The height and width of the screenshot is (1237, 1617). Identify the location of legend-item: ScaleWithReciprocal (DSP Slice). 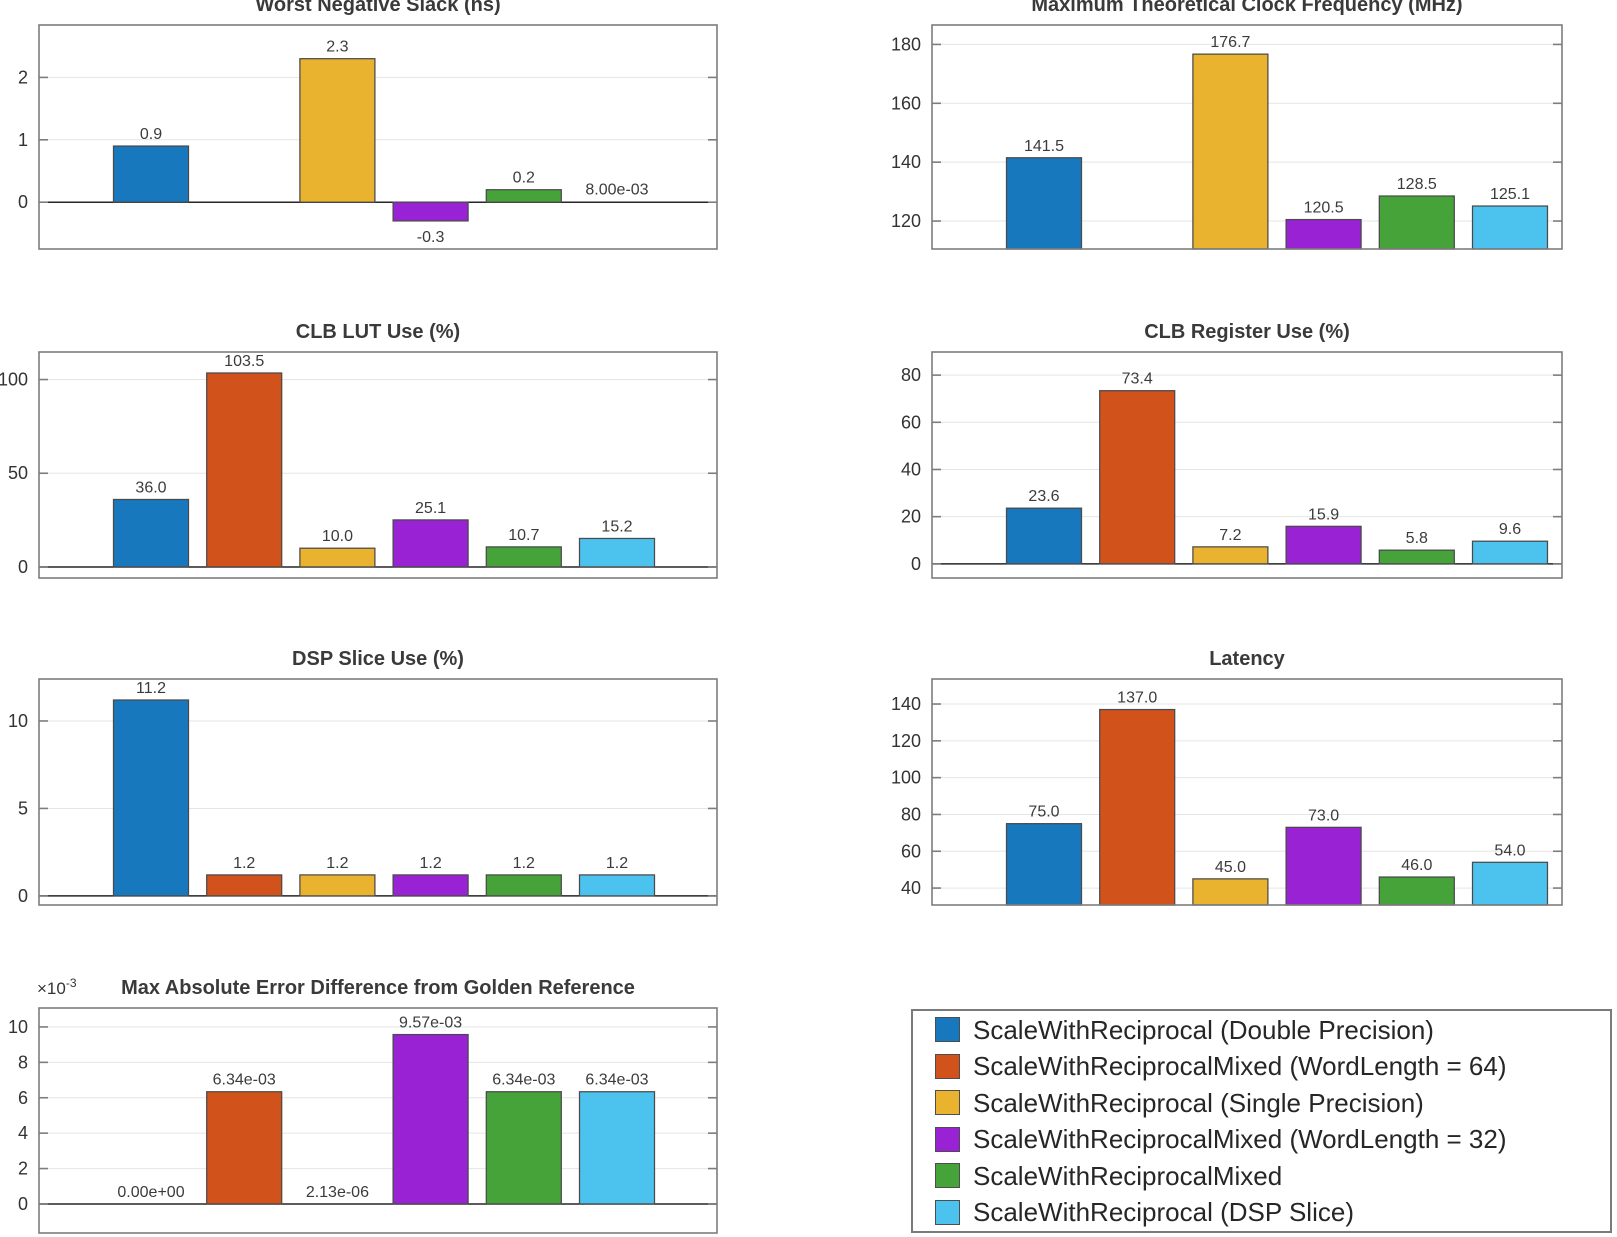
(1272, 1212).